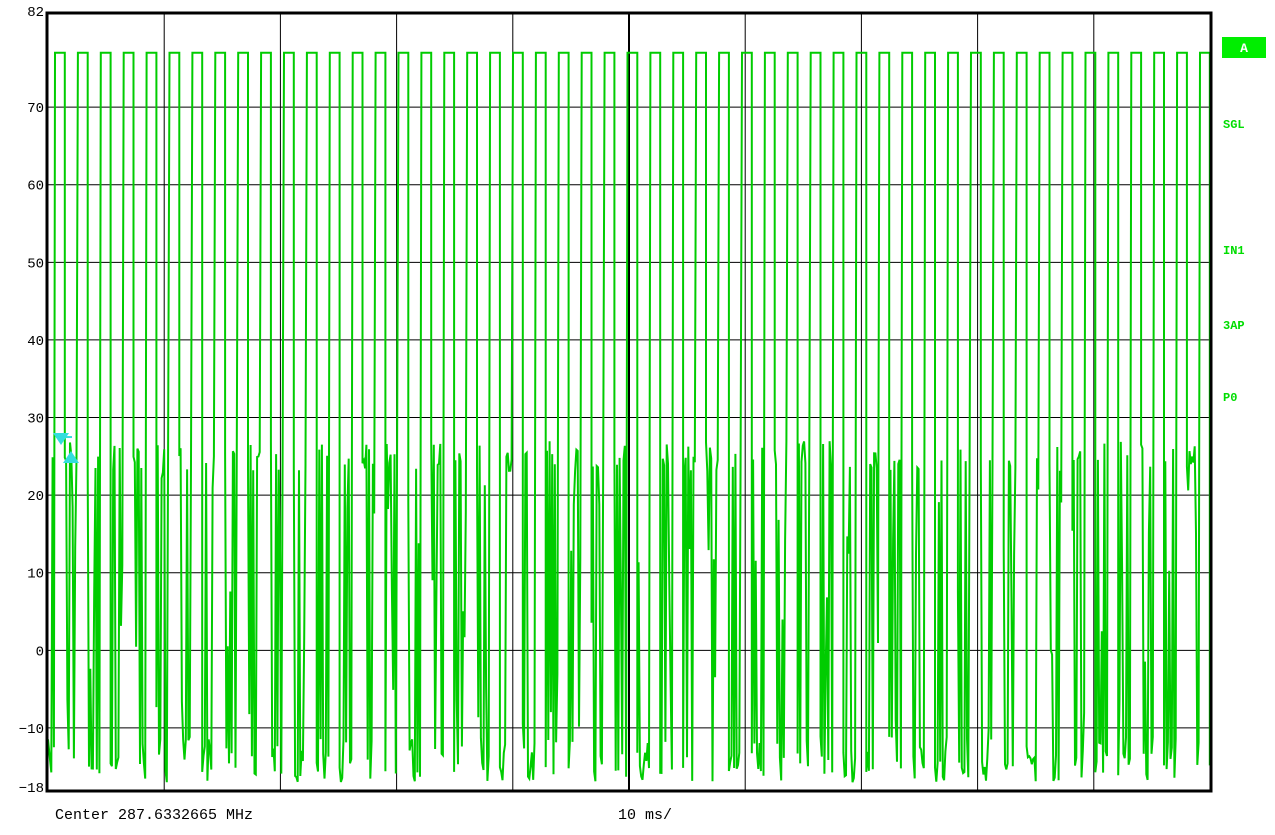 The height and width of the screenshot is (835, 1275). Describe the element at coordinates (61, 439) in the screenshot. I see `trigger-marker-down` at that location.